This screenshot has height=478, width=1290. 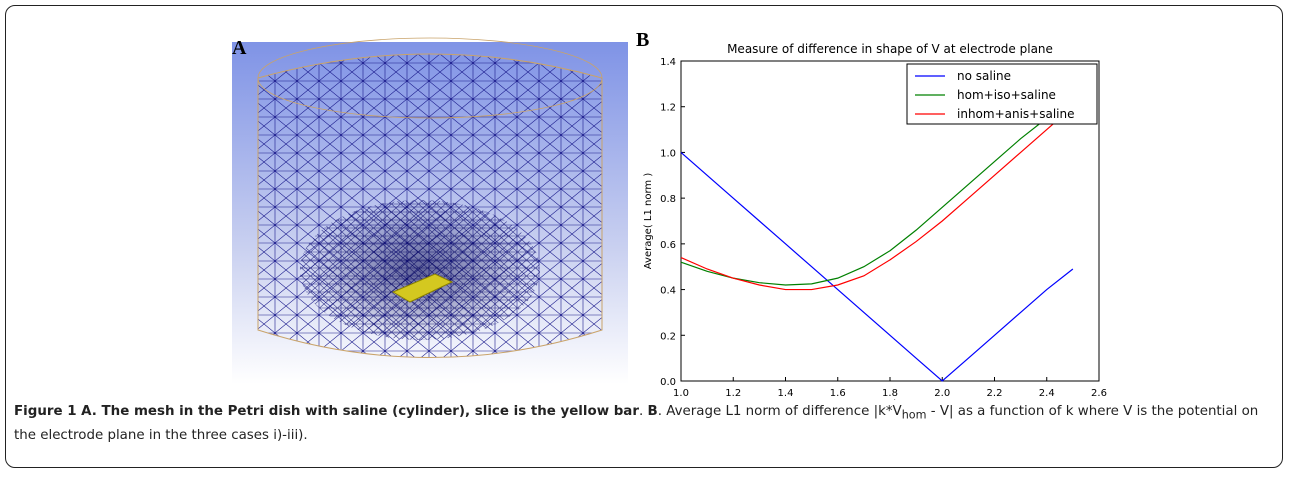 What do you see at coordinates (984, 76) in the screenshot?
I see `legend-label: no saline` at bounding box center [984, 76].